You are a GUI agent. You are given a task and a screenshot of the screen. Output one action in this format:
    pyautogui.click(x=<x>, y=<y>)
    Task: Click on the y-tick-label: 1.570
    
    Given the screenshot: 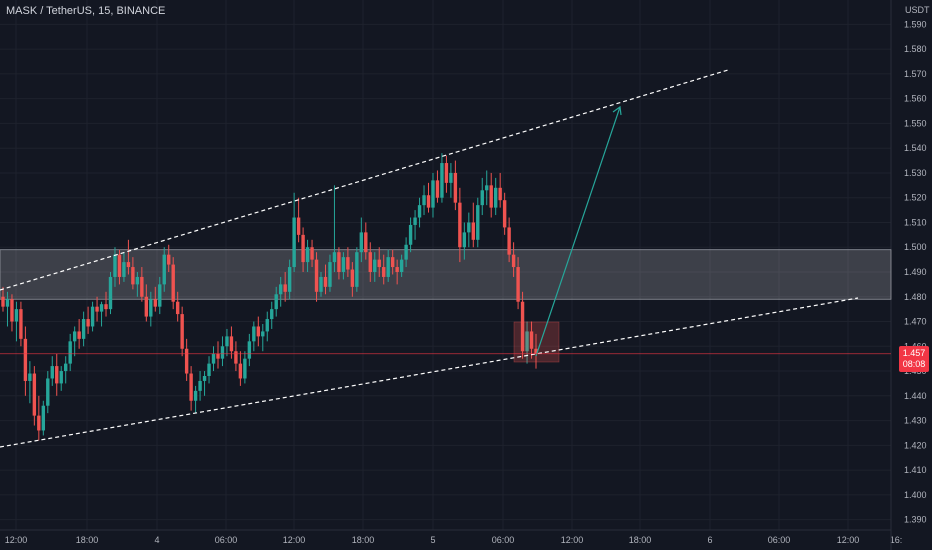 What is the action you would take?
    pyautogui.click(x=915, y=74)
    